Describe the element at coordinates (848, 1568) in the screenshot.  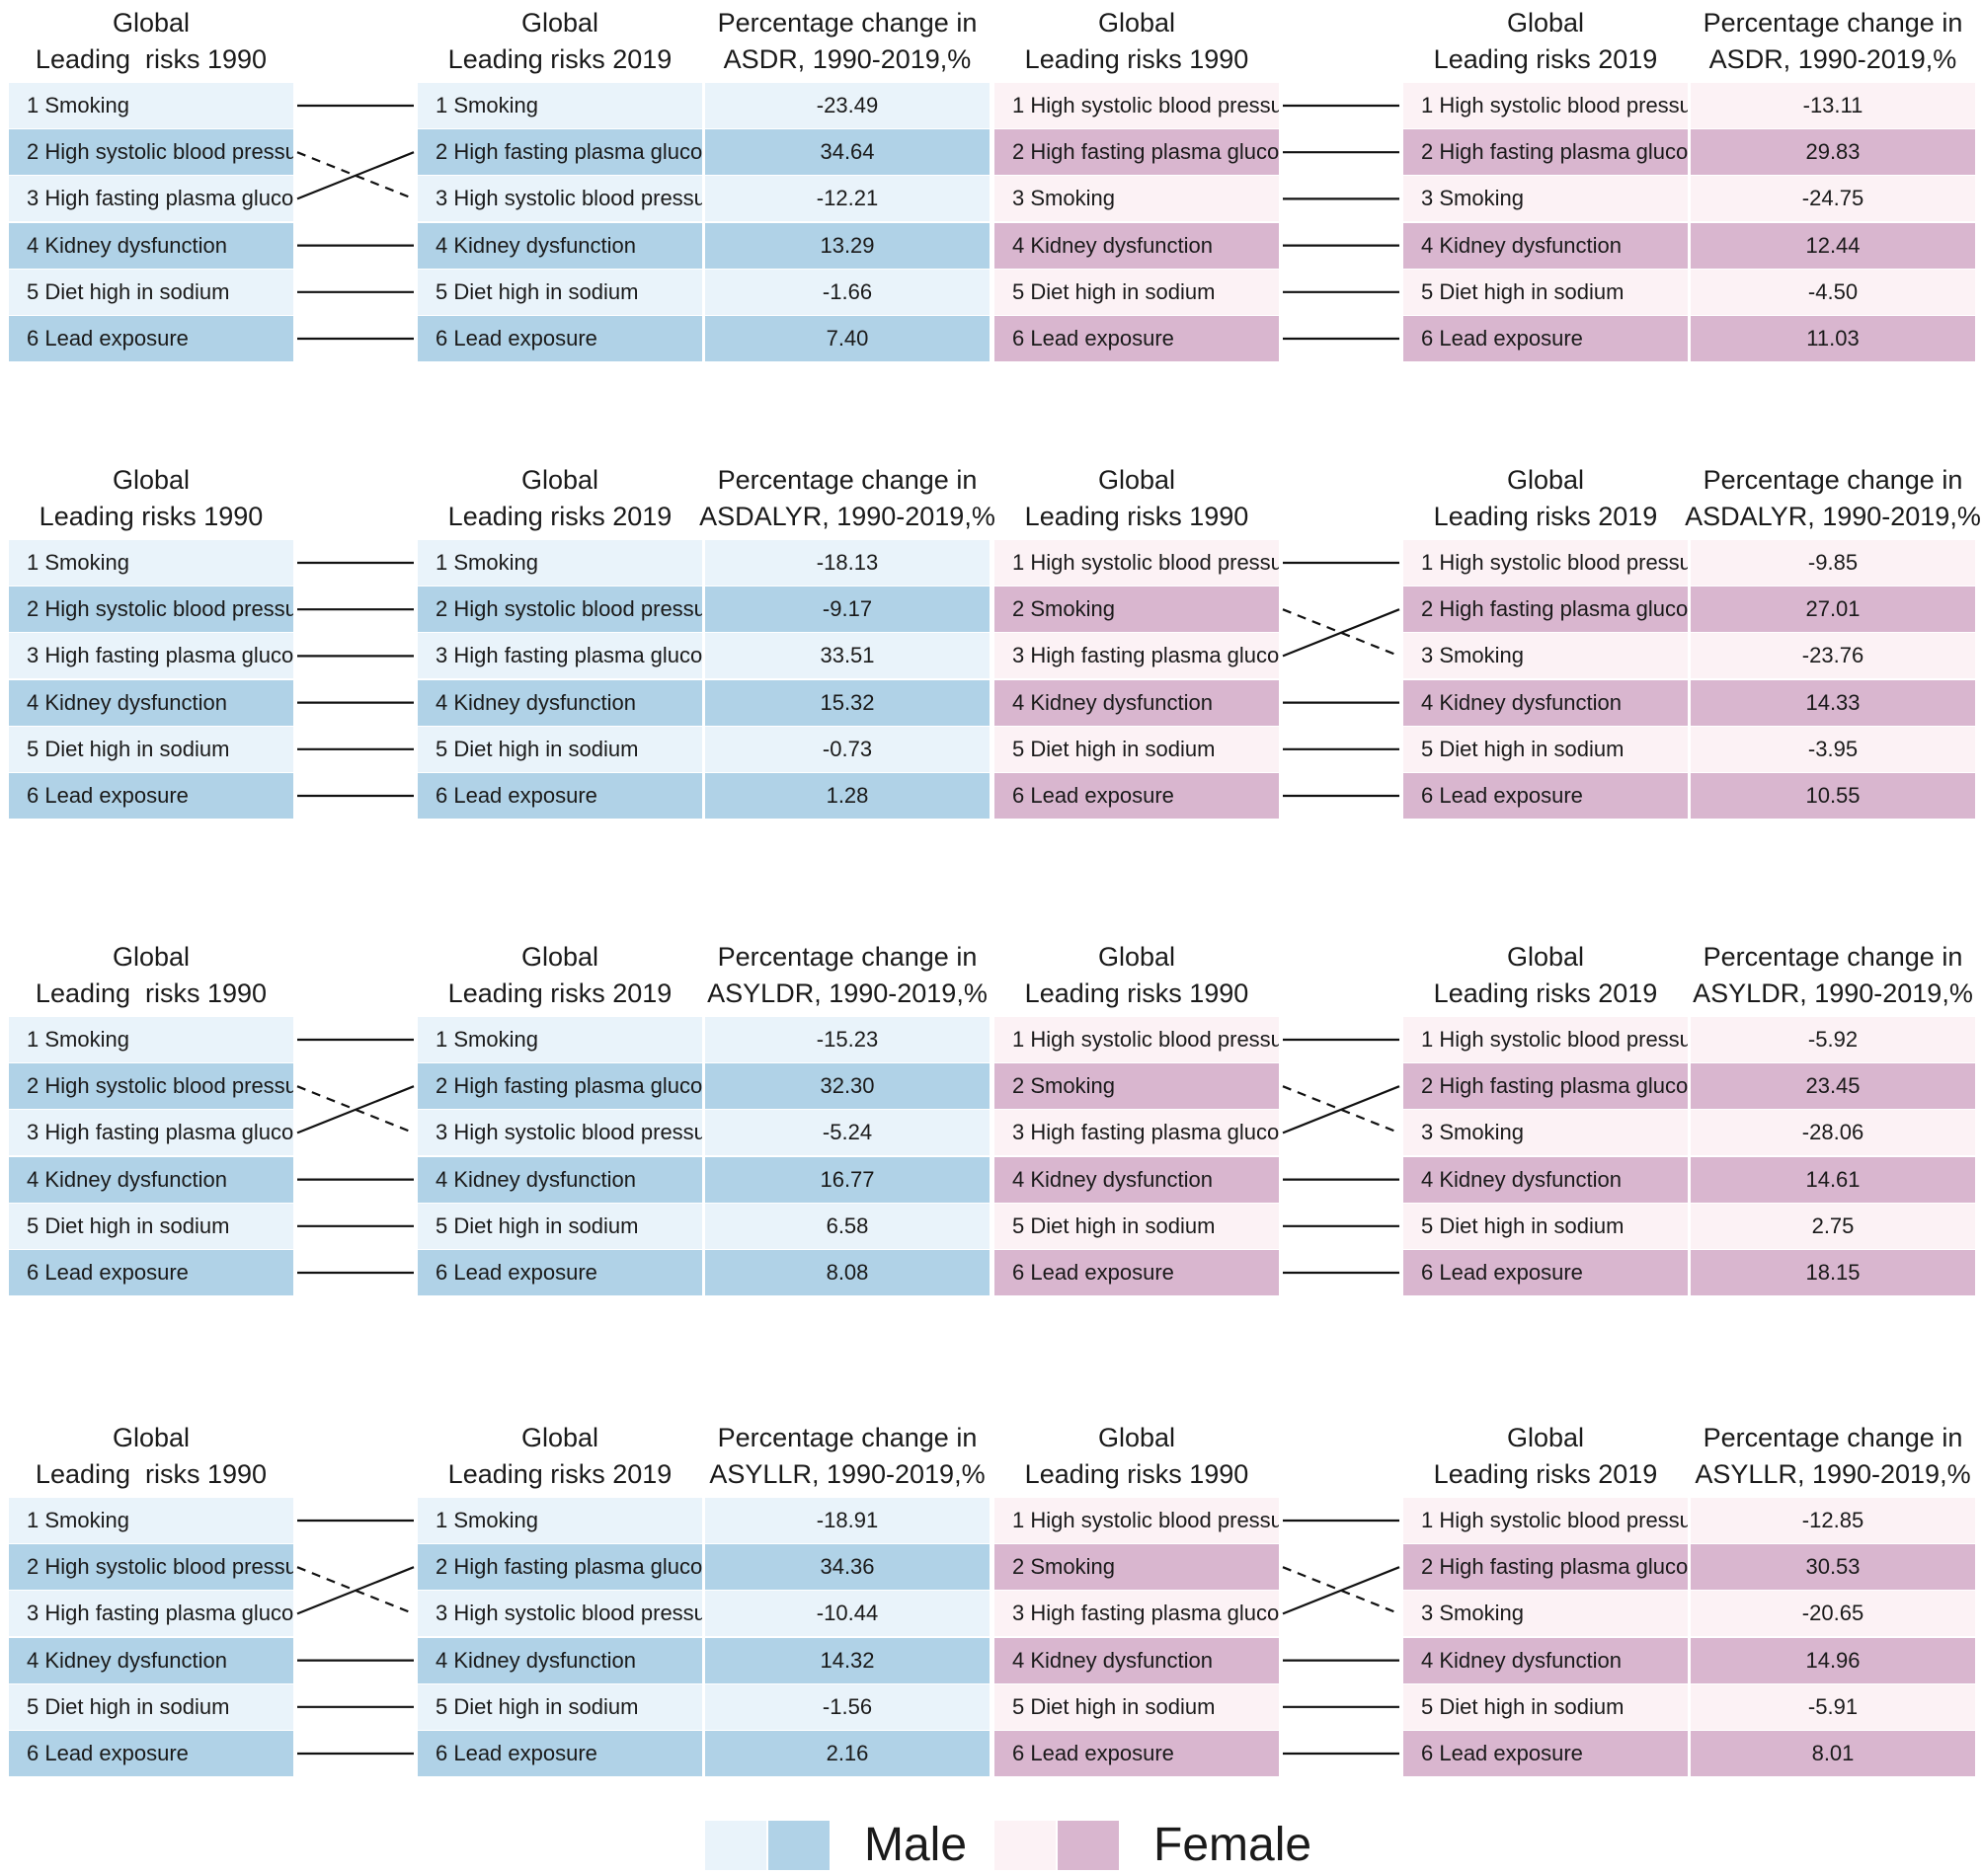
I see `pct-change-cell: 34.36` at that location.